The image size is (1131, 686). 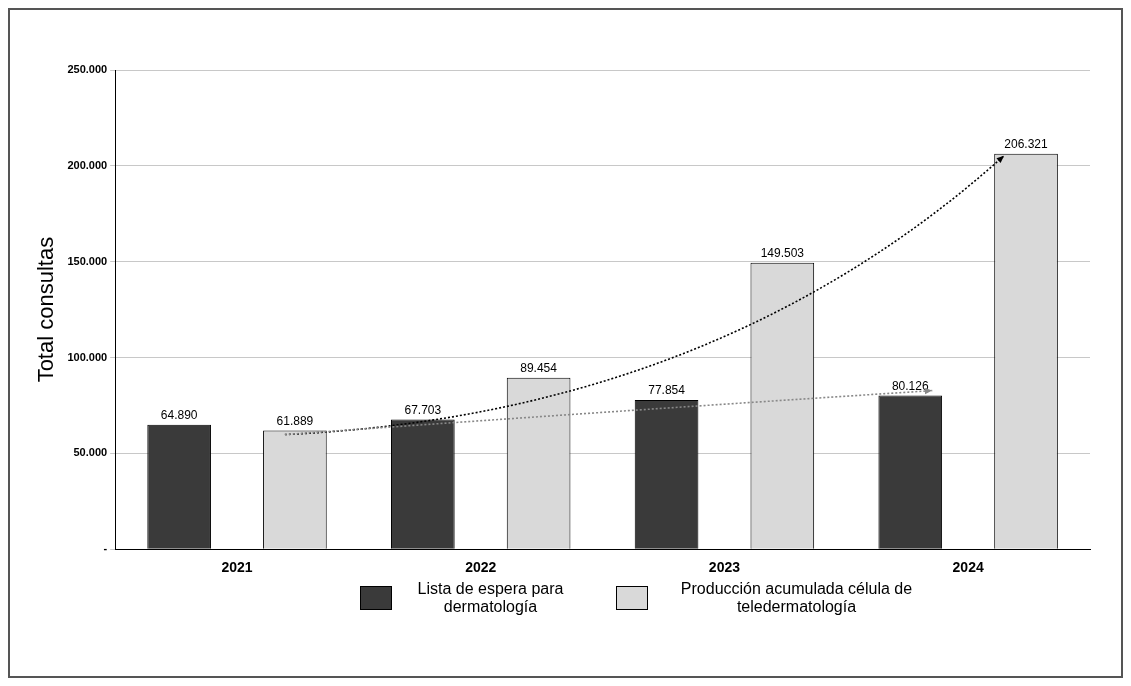 What do you see at coordinates (46, 309) in the screenshot?
I see `y-axis-title: Total consultas` at bounding box center [46, 309].